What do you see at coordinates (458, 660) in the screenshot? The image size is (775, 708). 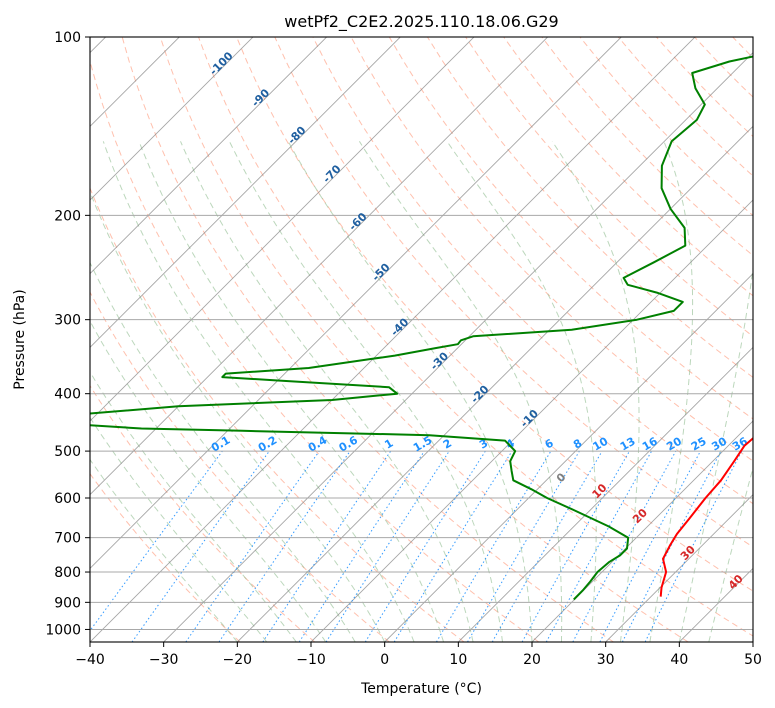 I see `x-tick-label: 10` at bounding box center [458, 660].